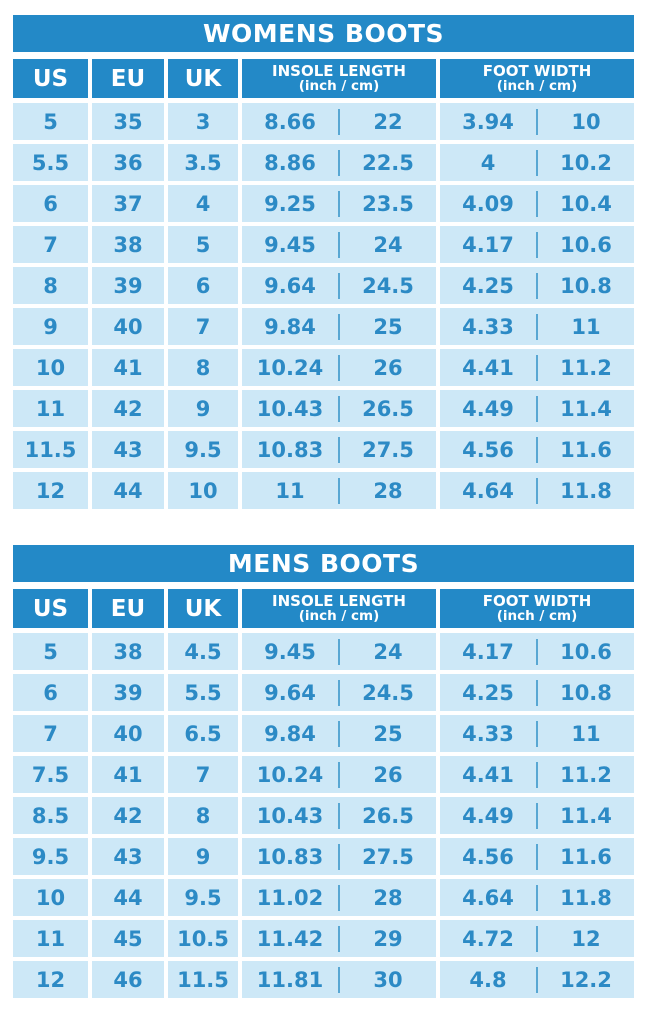  I want to click on insole-inch-value: 10.24, so click(290, 367).